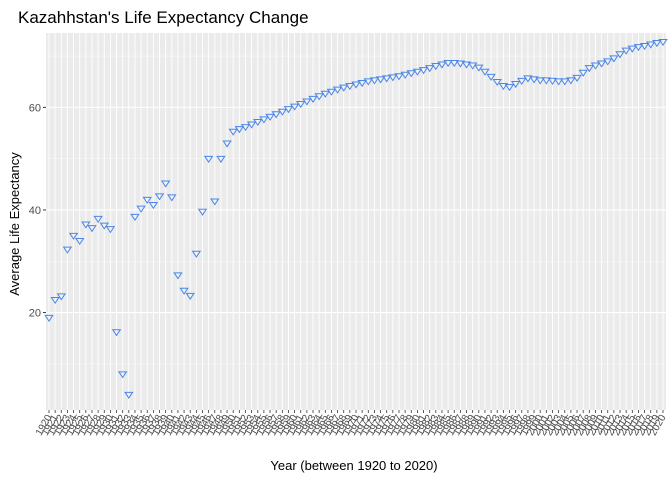 The width and height of the screenshot is (672, 480). Describe the element at coordinates (35, 108) in the screenshot. I see `y-tick-label: 60` at that location.